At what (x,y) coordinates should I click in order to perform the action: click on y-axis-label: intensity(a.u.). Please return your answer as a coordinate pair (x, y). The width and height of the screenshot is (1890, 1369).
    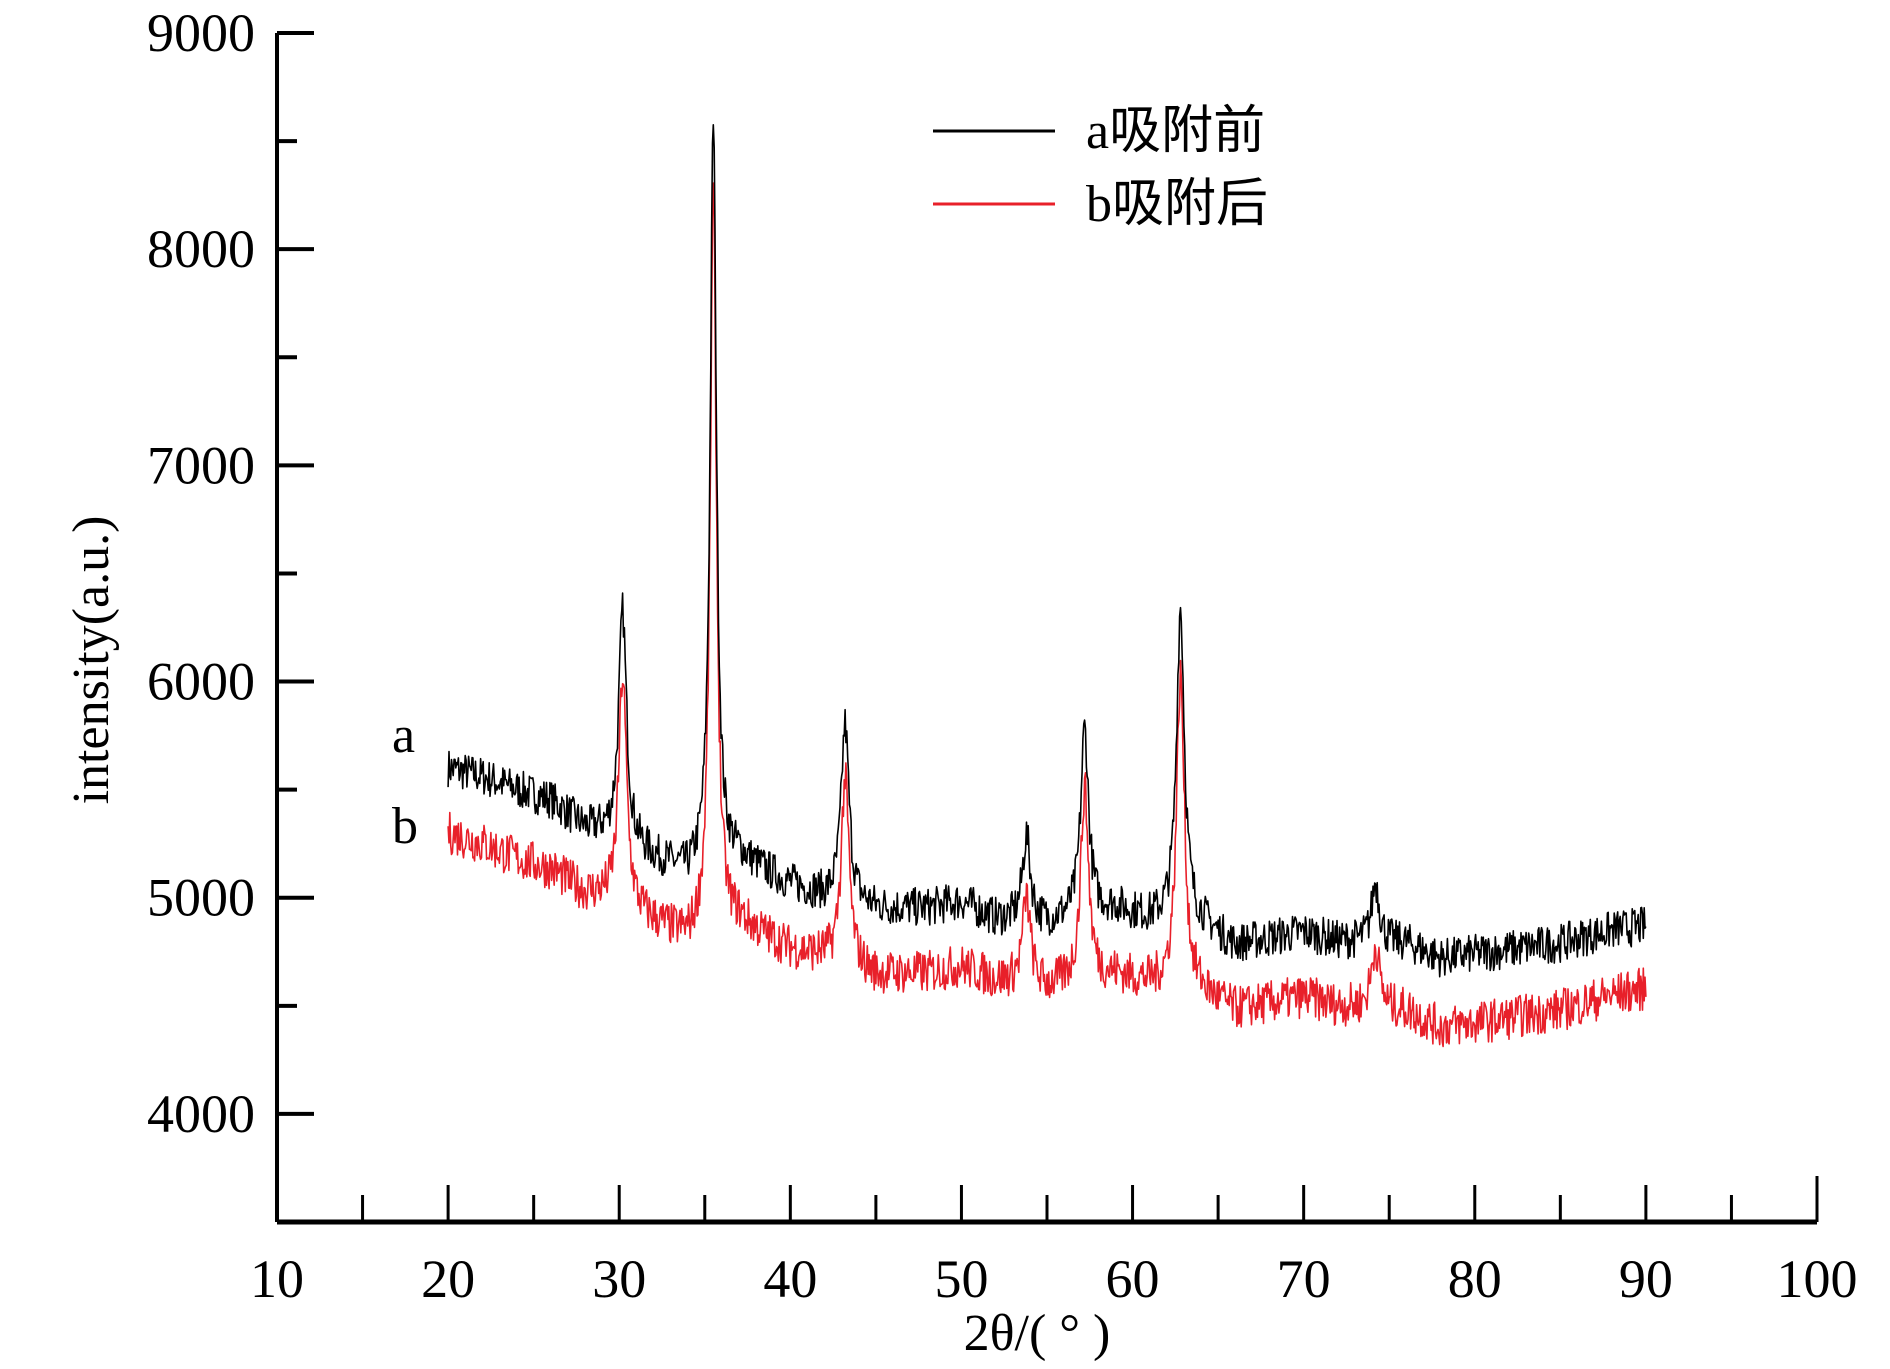
    Looking at the image, I should click on (91, 660).